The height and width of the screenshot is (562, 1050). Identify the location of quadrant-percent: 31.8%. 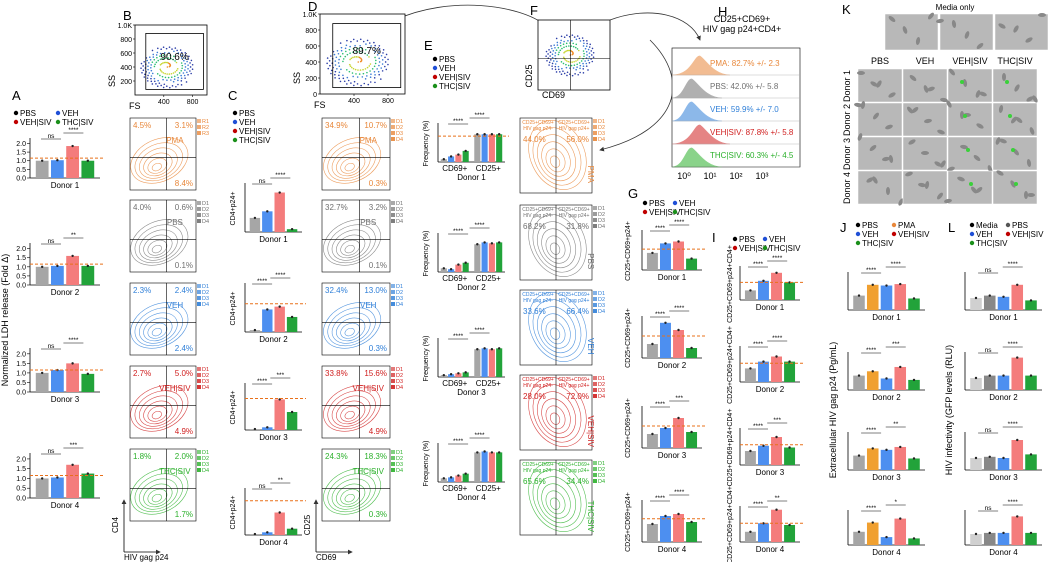
(577, 226).